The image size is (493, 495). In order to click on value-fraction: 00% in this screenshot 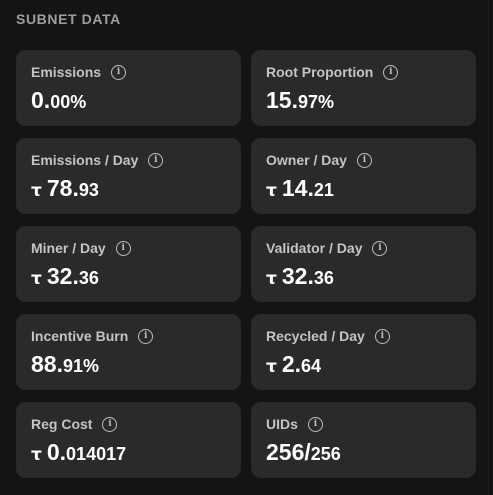, I will do `click(68, 102)`.